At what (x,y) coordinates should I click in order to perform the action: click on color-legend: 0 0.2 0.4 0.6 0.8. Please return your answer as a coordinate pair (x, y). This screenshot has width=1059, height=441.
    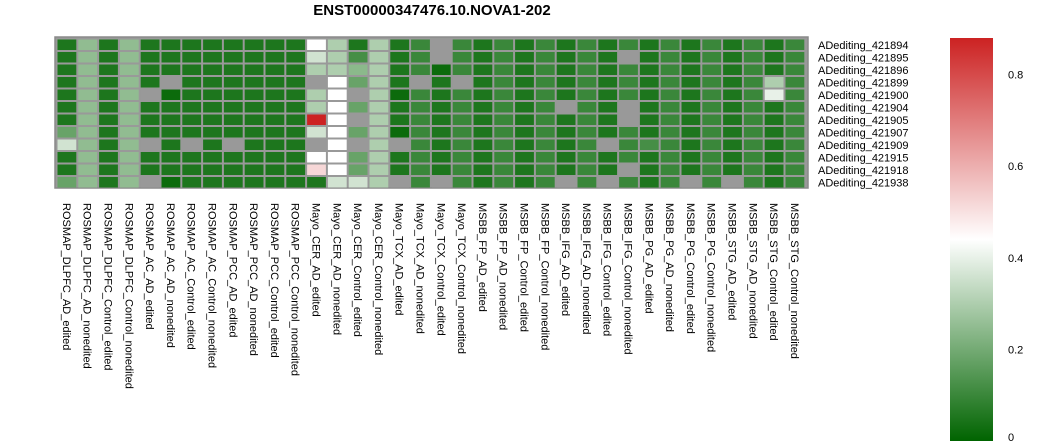
    Looking at the image, I should click on (986, 239).